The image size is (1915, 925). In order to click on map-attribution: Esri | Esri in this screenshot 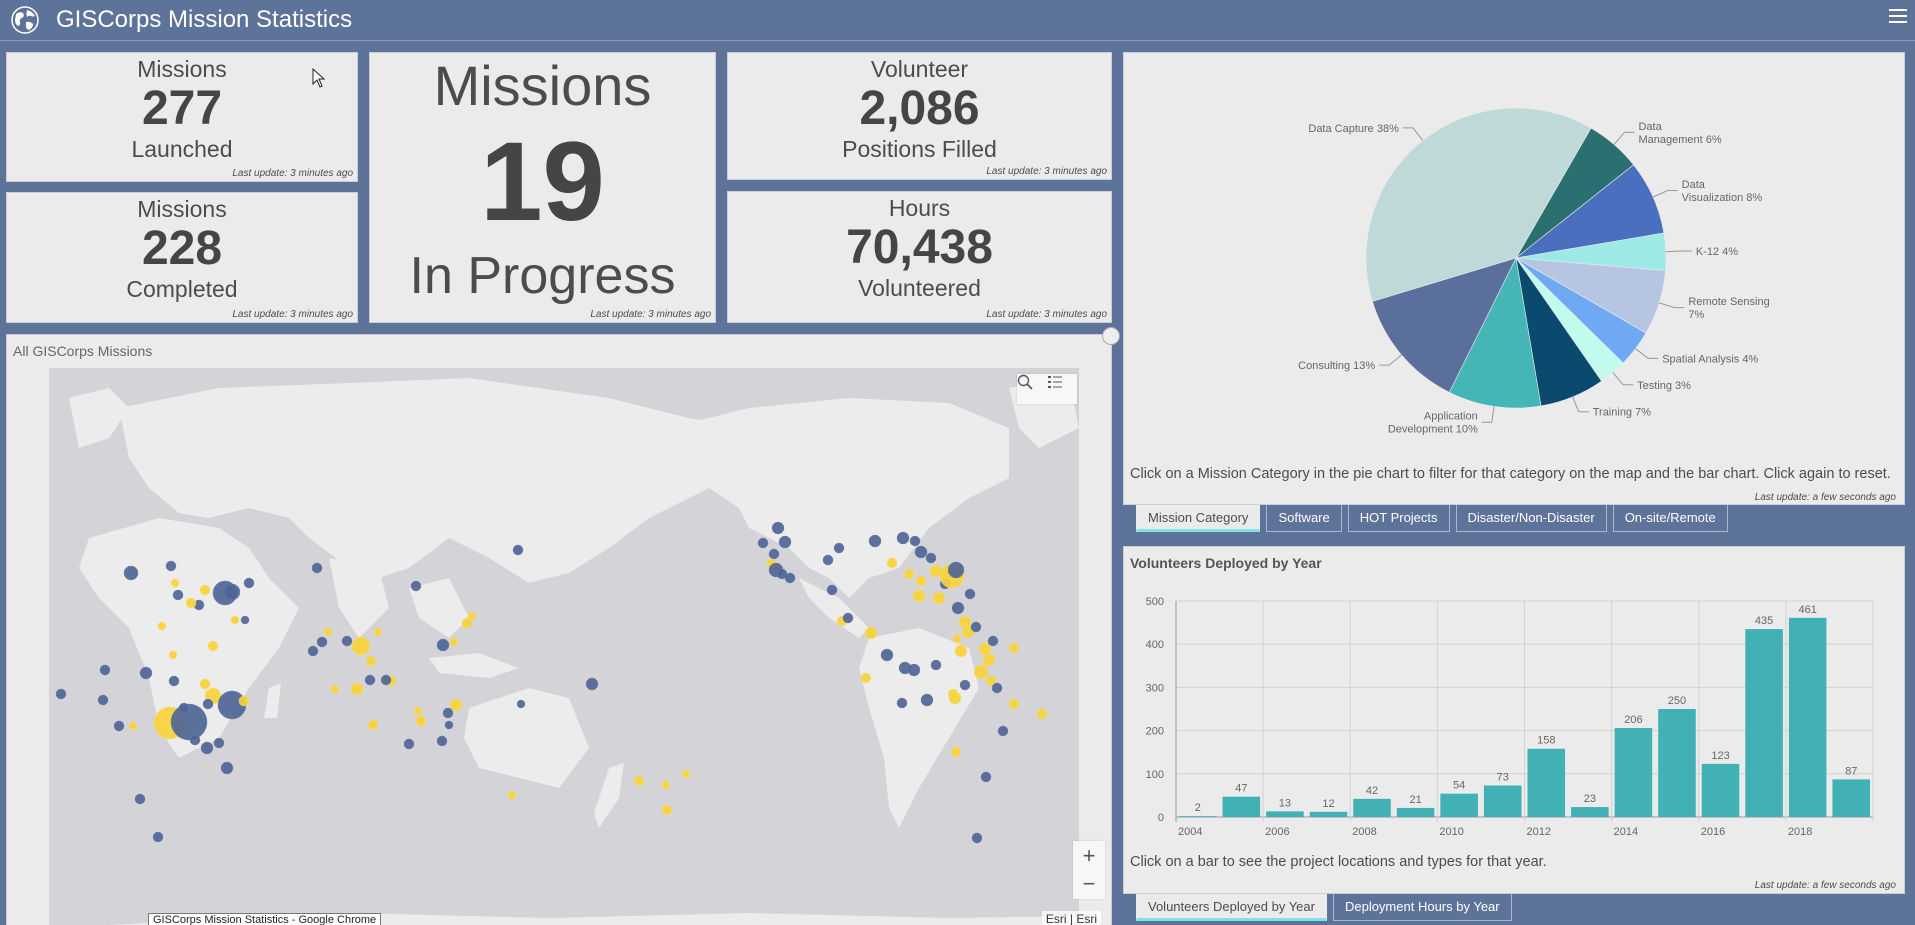, I will do `click(1071, 918)`.